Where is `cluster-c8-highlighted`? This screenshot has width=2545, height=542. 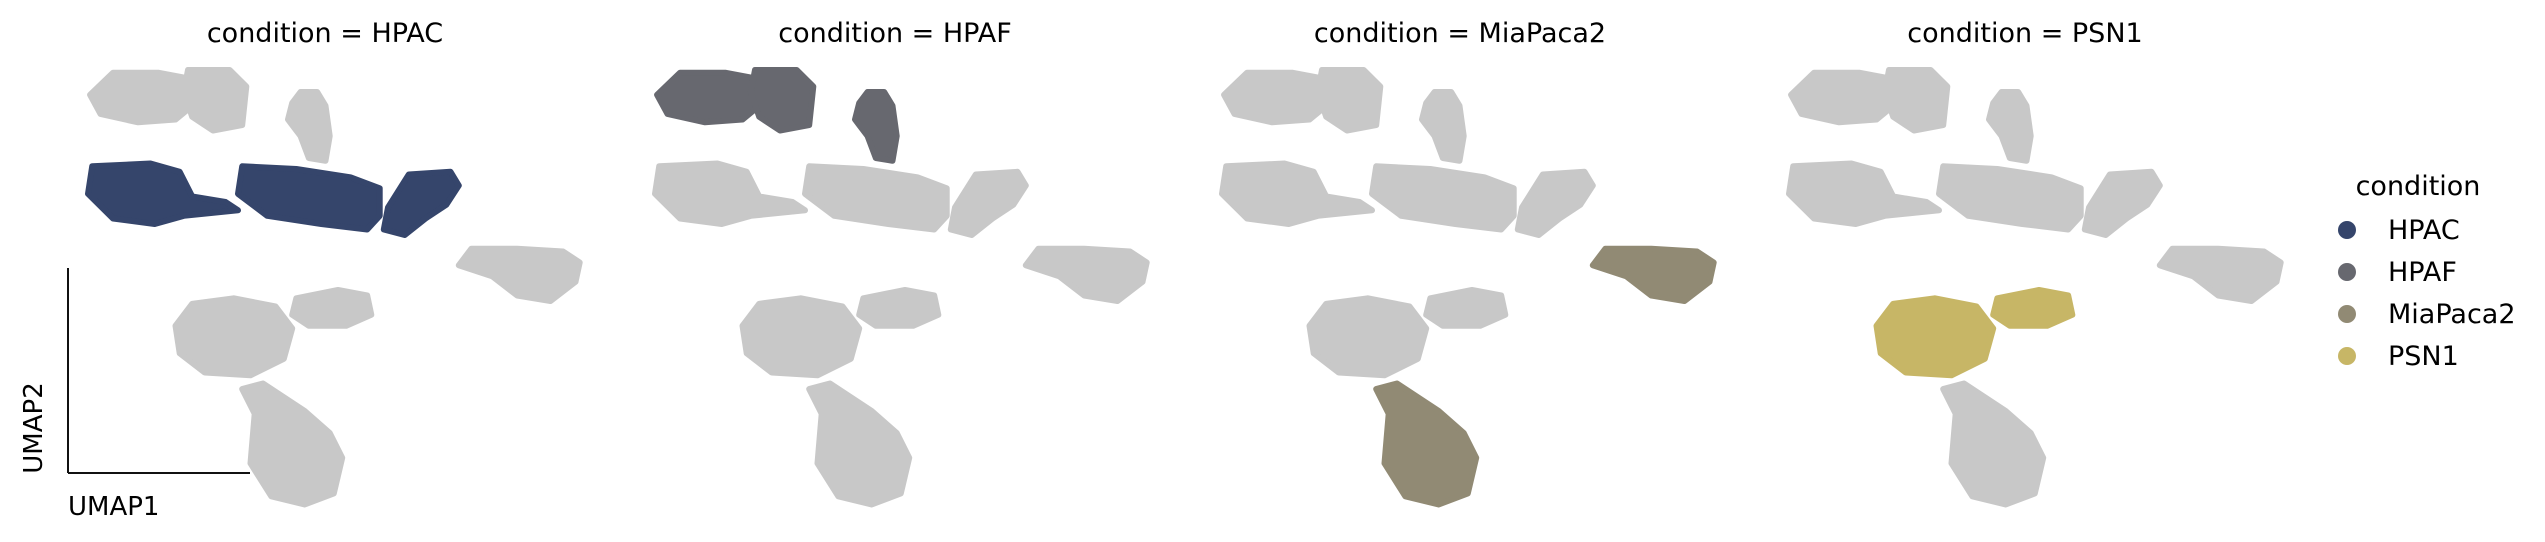 cluster-c8-highlighted is located at coordinates (1935, 337).